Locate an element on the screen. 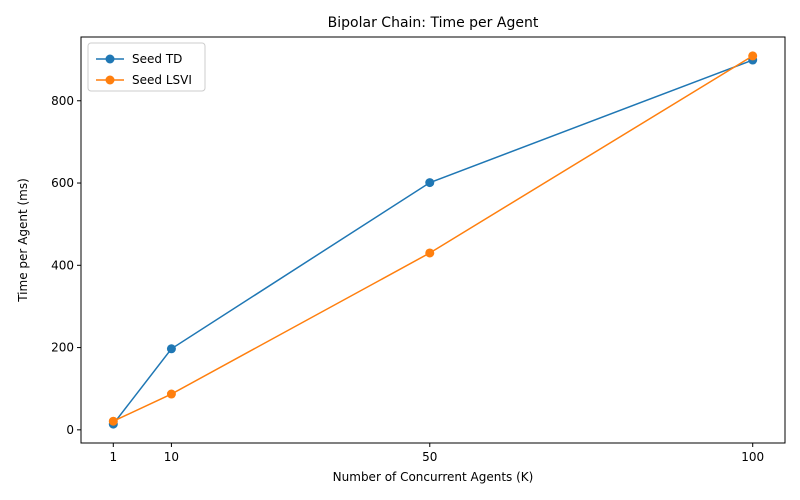  legend-label-seed-lsvi: Seed LSVI is located at coordinates (162, 80).